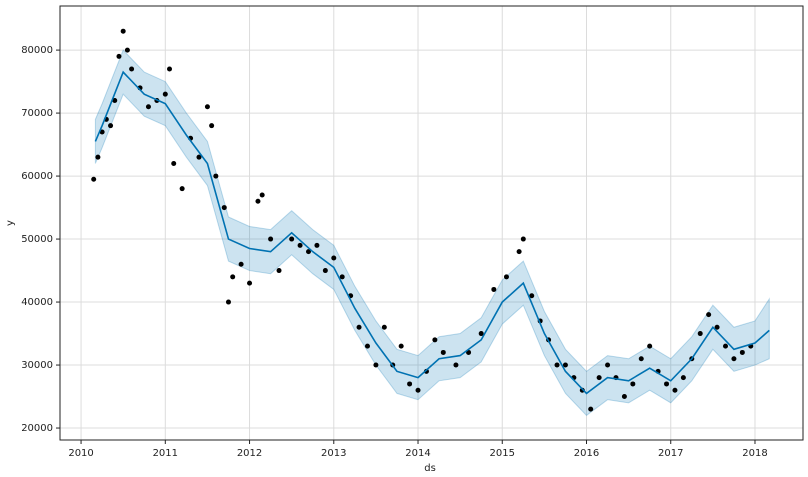  What do you see at coordinates (37, 239) in the screenshot?
I see `y-tick-label: 50000` at bounding box center [37, 239].